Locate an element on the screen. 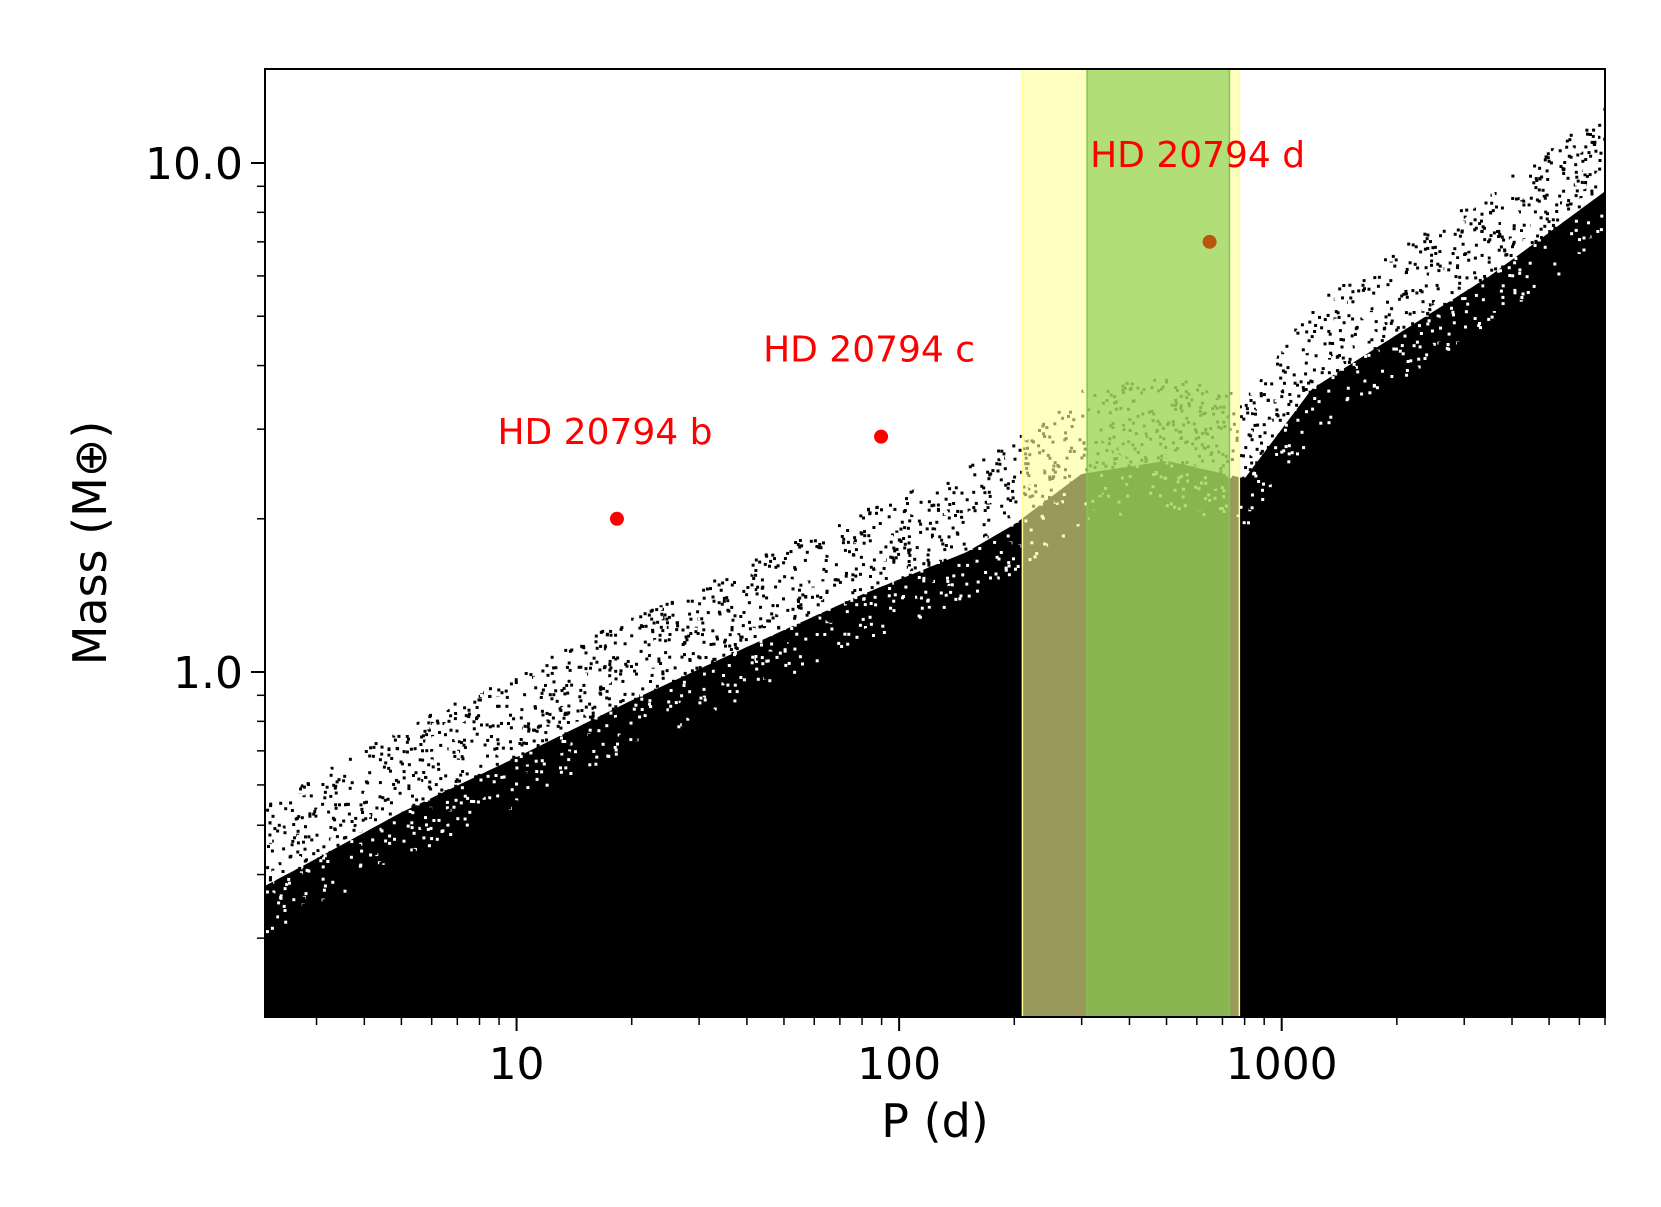 The width and height of the screenshot is (1661, 1207). x-axis-ticks: 10 100 1000 is located at coordinates (960, 1053).